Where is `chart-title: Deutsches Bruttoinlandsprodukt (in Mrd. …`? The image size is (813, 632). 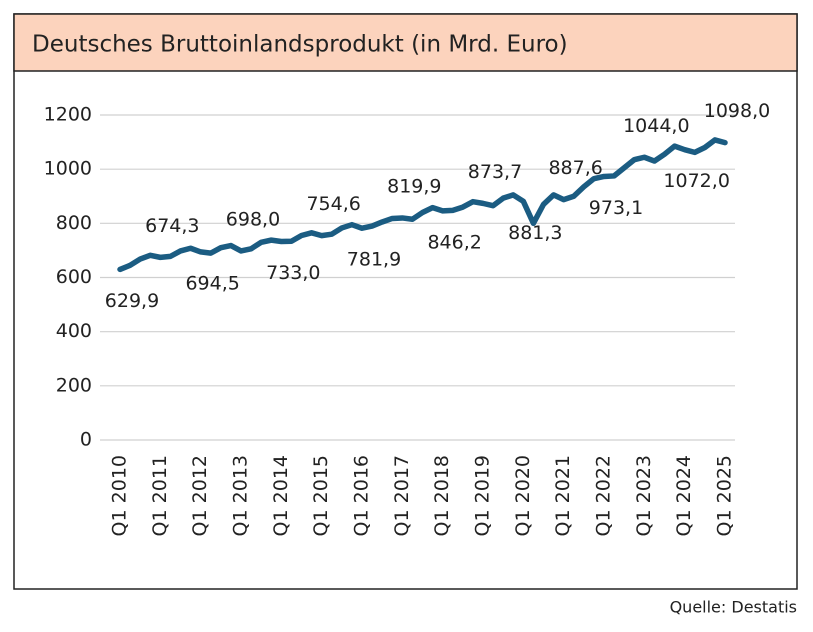
chart-title: Deutsches Bruttoinlandsprodukt (in Mrd. … is located at coordinates (300, 45).